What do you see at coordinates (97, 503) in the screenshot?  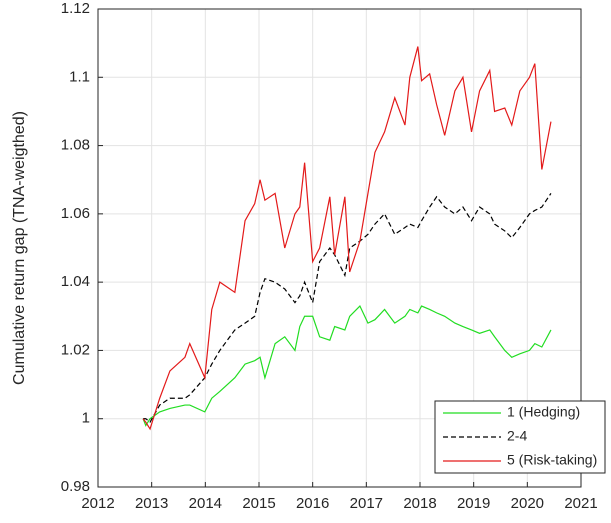 I see `x-tick-label: 2012` at bounding box center [97, 503].